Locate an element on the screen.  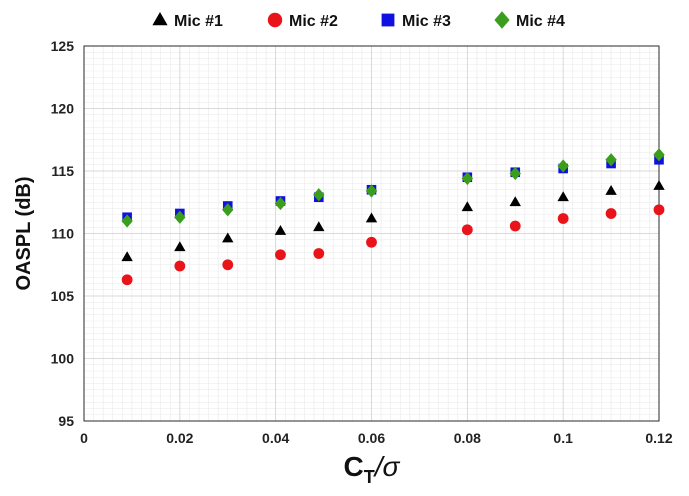
x-tick-label: 0.02 is located at coordinates (179, 438).